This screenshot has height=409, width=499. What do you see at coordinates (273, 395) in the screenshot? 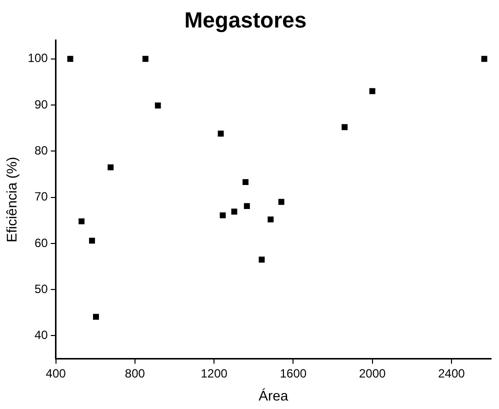
I see `x-axis-title: Área` at bounding box center [273, 395].